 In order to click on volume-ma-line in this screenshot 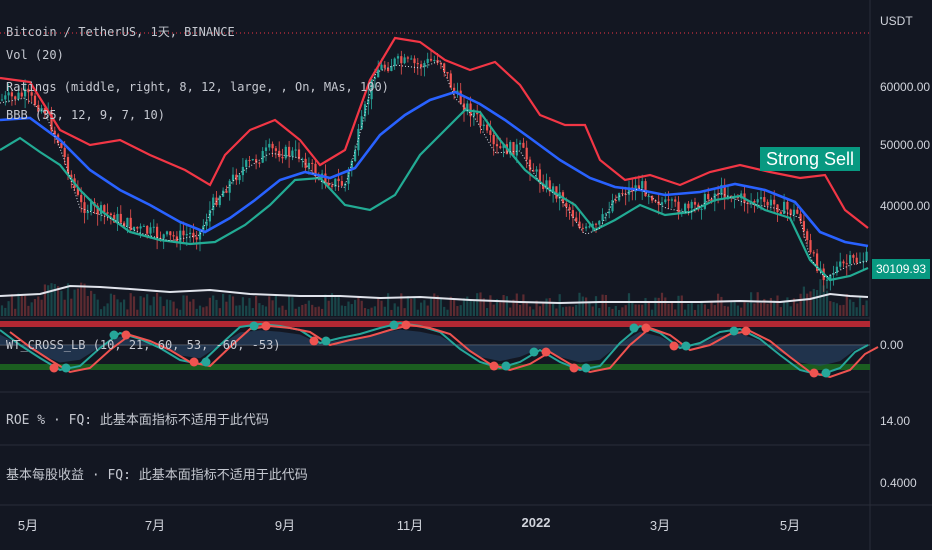, I will do `click(434, 294)`.